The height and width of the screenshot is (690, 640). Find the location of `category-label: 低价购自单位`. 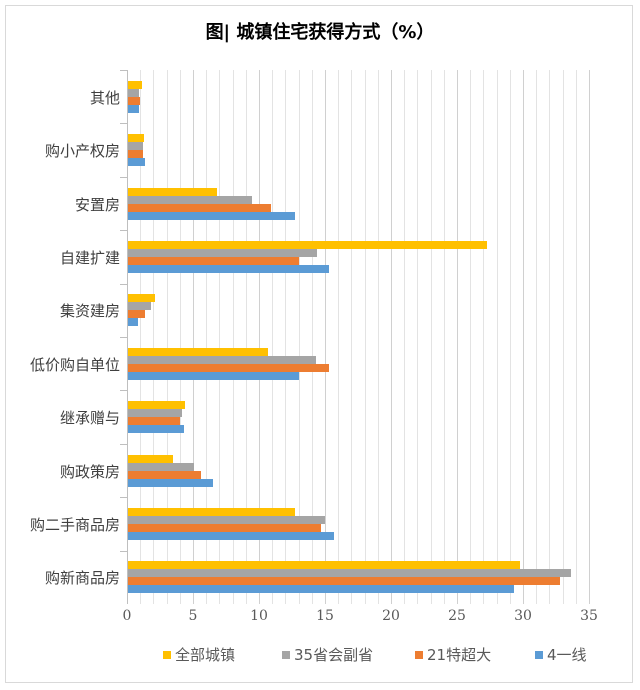

category-label: 低价购自单位 is located at coordinates (74, 364).